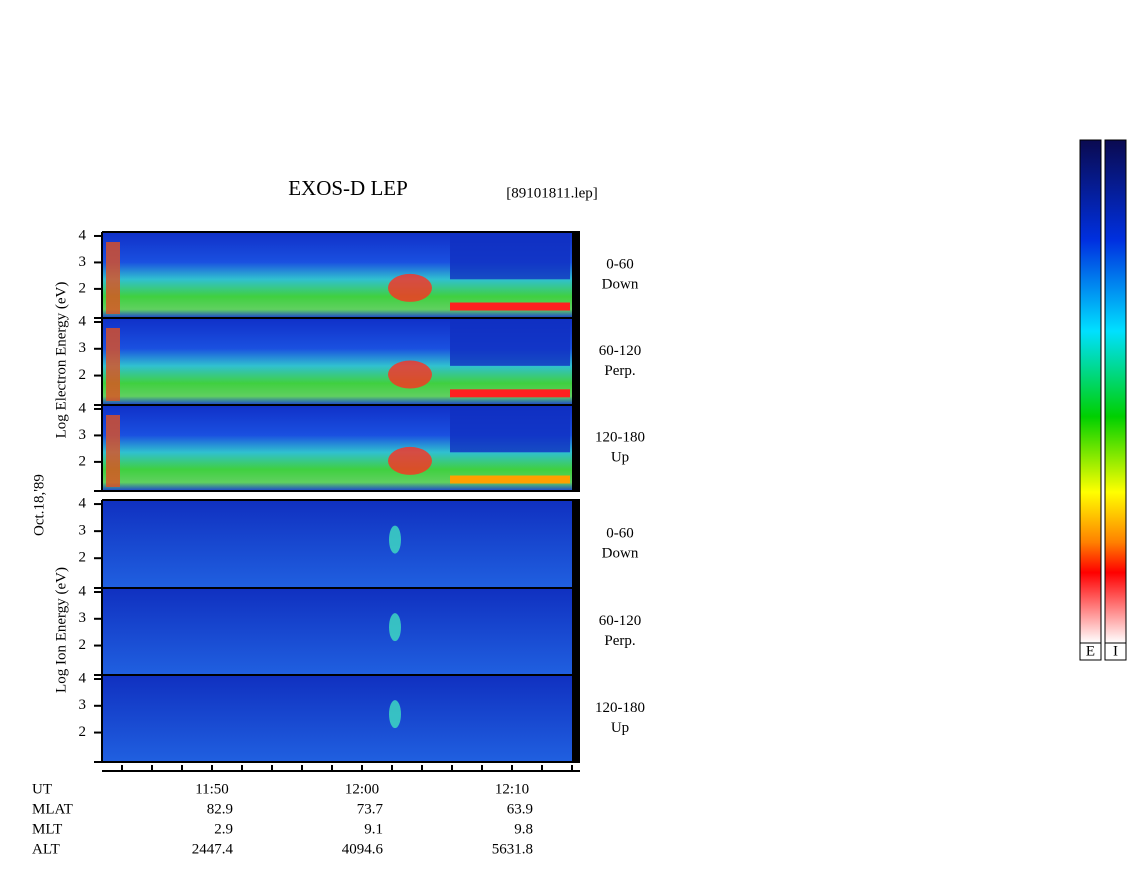  What do you see at coordinates (1103, 400) in the screenshot?
I see `colorbars` at bounding box center [1103, 400].